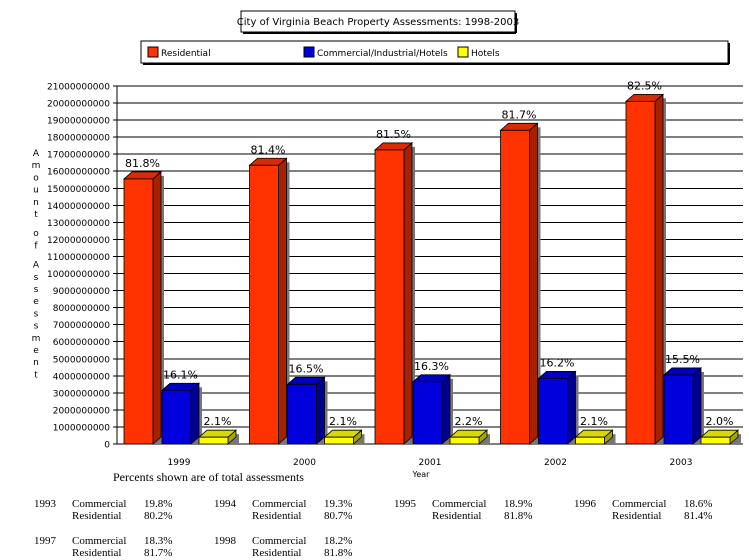 This screenshot has width=749, height=560. What do you see at coordinates (682, 359) in the screenshot?
I see `bar-label: 15.5%` at bounding box center [682, 359].